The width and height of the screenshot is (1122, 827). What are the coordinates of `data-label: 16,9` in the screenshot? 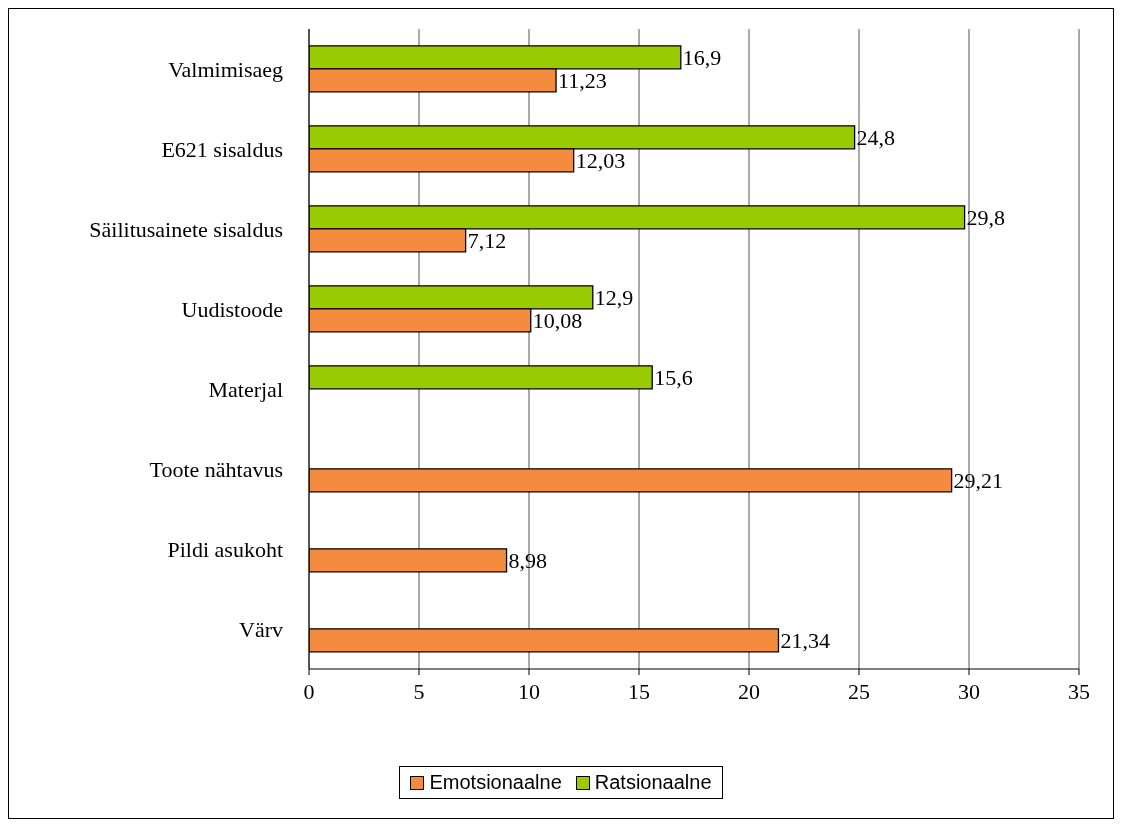 It's located at (702, 58).